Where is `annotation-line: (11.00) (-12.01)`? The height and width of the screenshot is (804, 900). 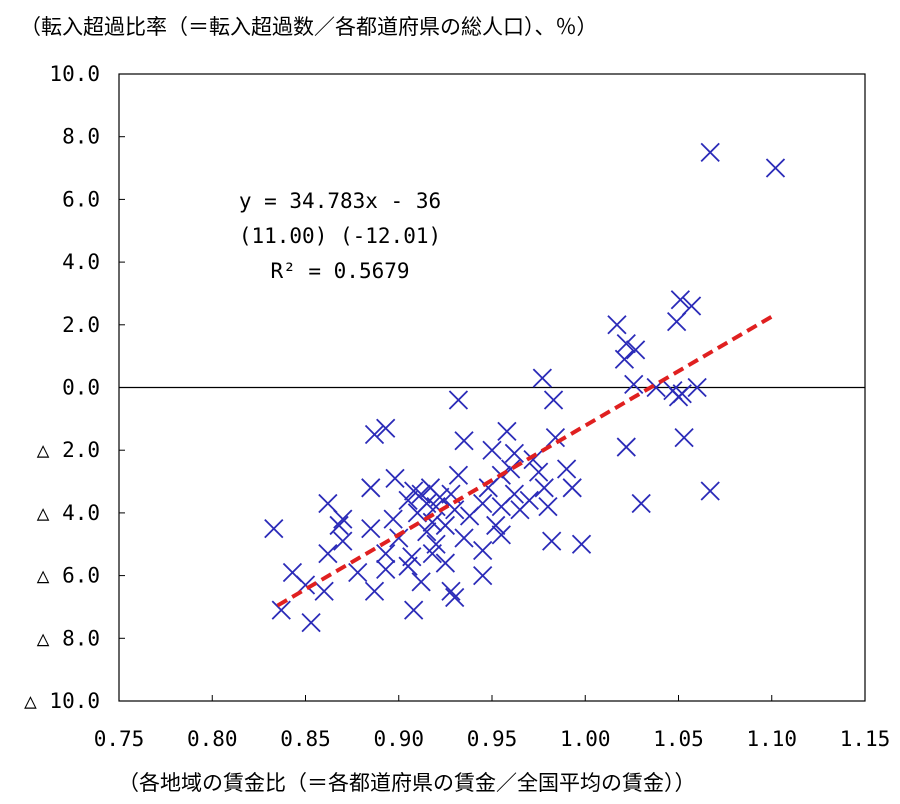 annotation-line: (11.00) (-12.01) is located at coordinates (340, 236).